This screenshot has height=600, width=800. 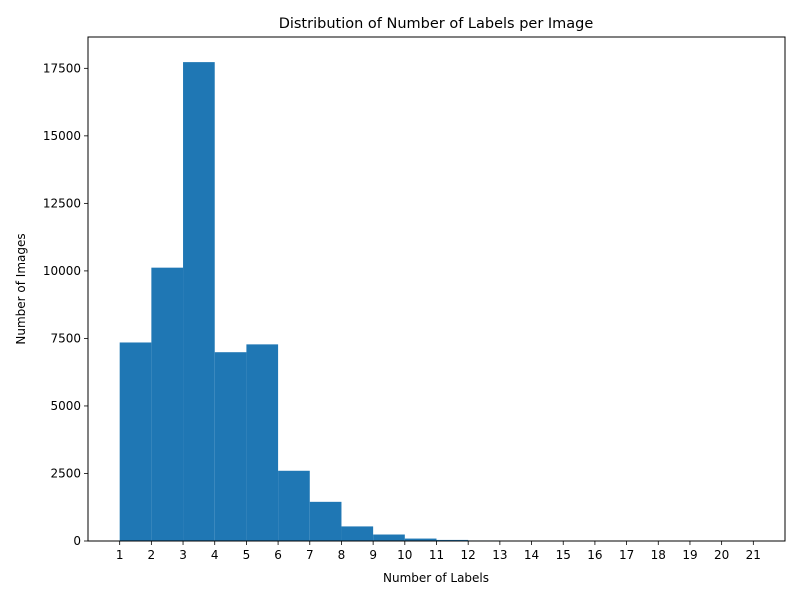 What do you see at coordinates (65, 304) in the screenshot?
I see `y-axis: 0 2500 5000 7500 10000 12500 15000 17500` at bounding box center [65, 304].